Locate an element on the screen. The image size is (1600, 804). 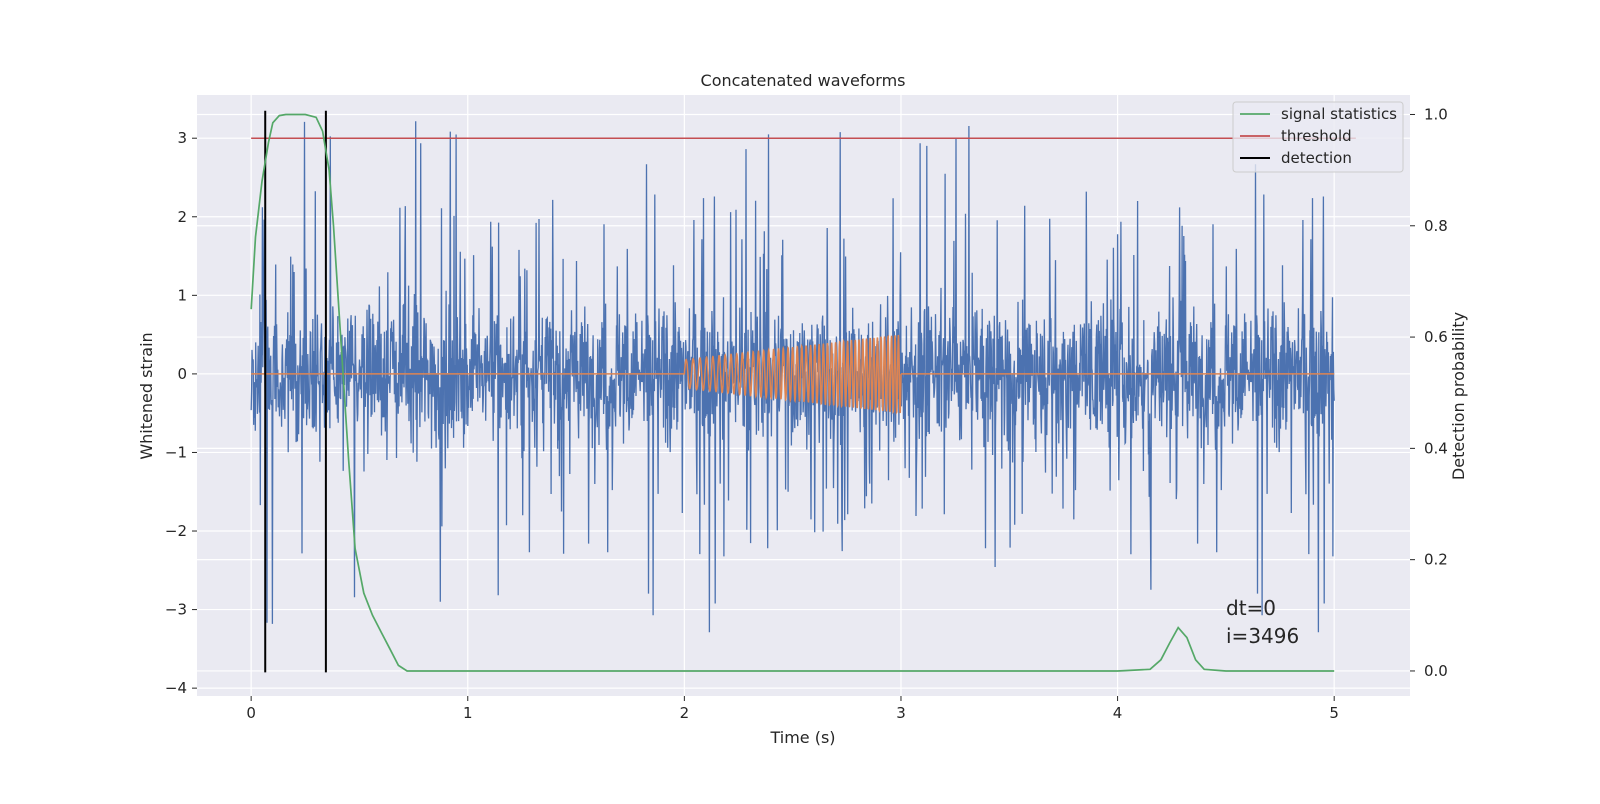
y2-tick-label: 0.6 is located at coordinates (1436, 337).